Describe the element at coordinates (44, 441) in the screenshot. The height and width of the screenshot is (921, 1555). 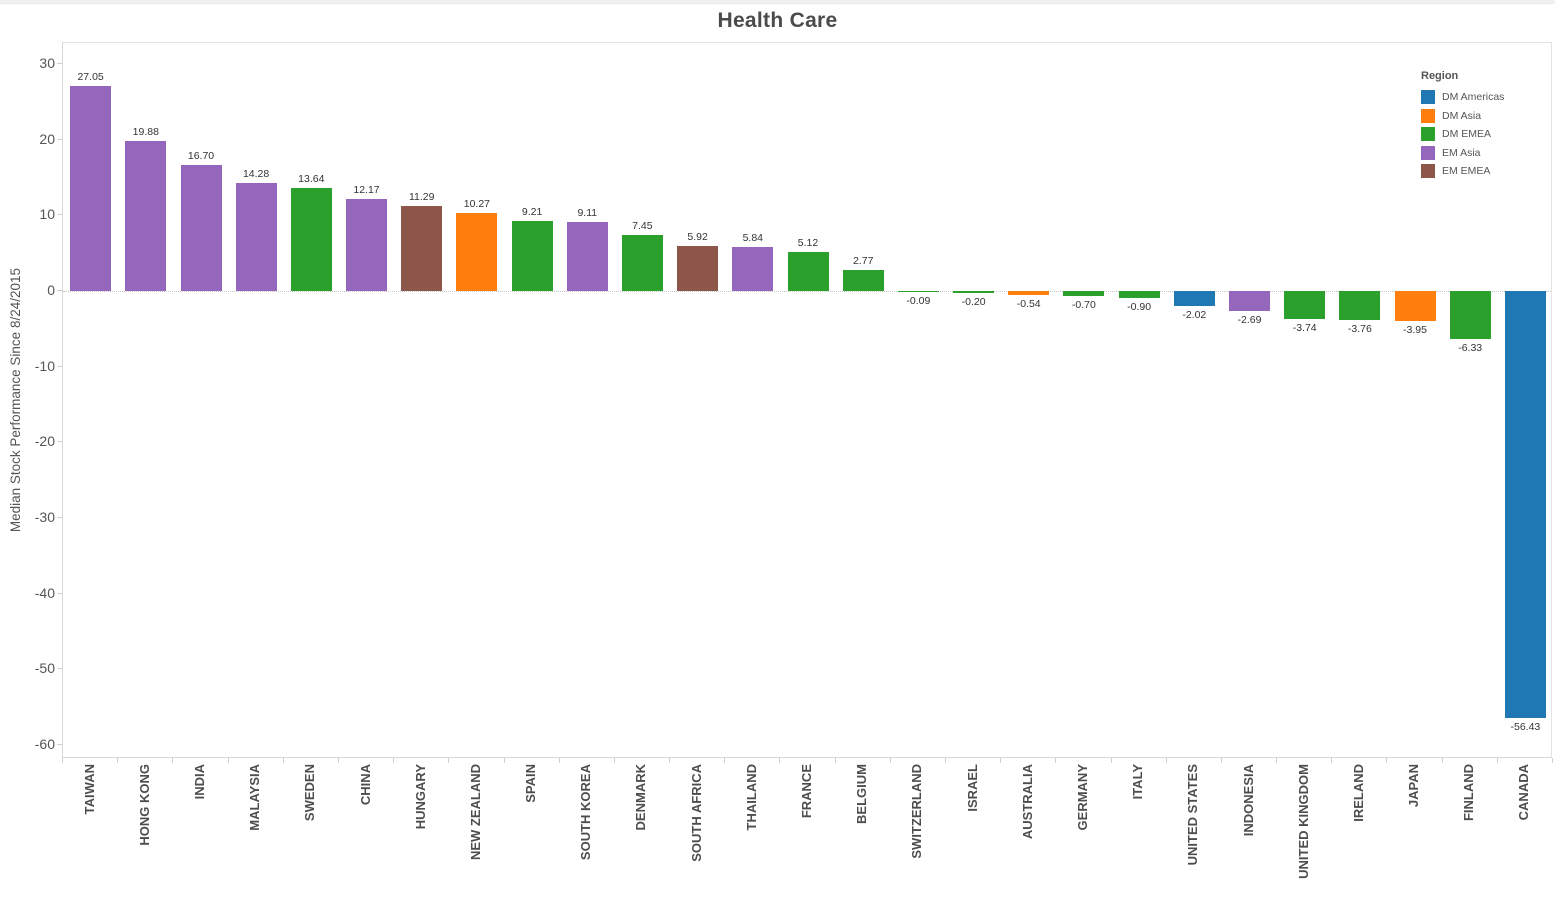
I see `y-tick-label: -20` at that location.